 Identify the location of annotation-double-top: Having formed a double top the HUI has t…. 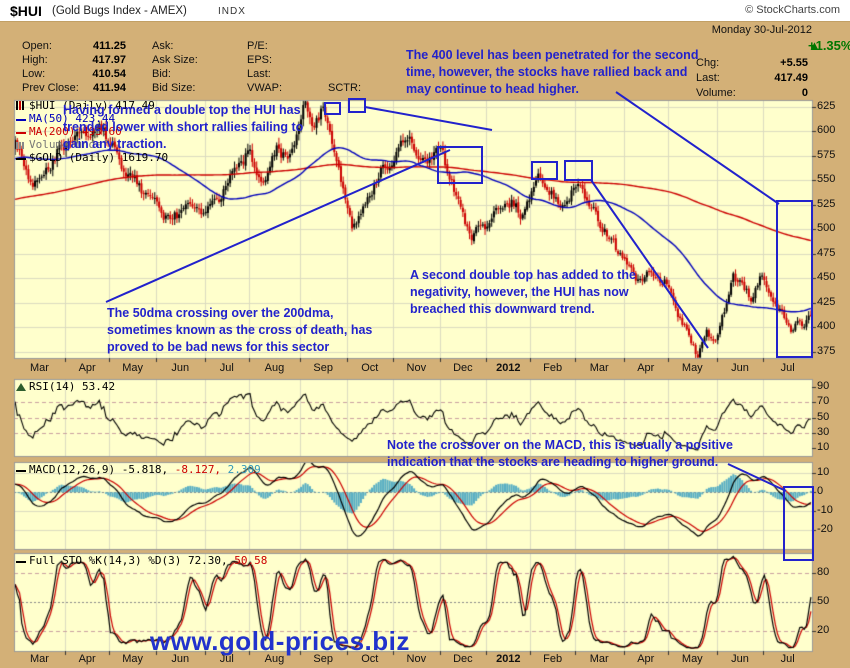
(183, 127).